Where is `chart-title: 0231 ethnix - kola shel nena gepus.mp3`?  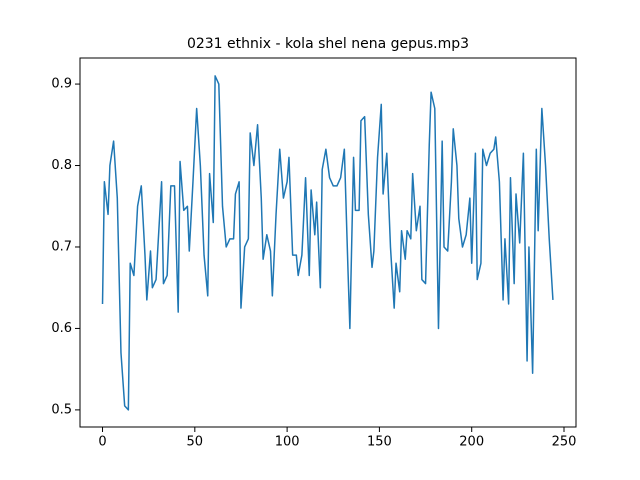 chart-title: 0231 ethnix - kola shel nena gepus.mp3 is located at coordinates (328, 44).